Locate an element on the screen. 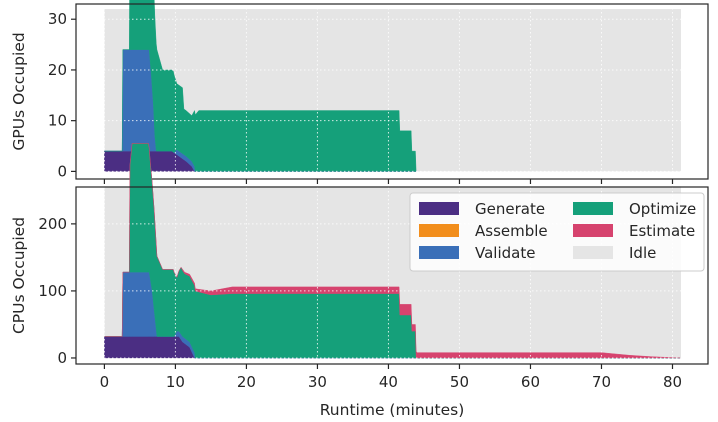 The height and width of the screenshot is (422, 718). bottom-xtick-label-70: 70 is located at coordinates (601, 382).